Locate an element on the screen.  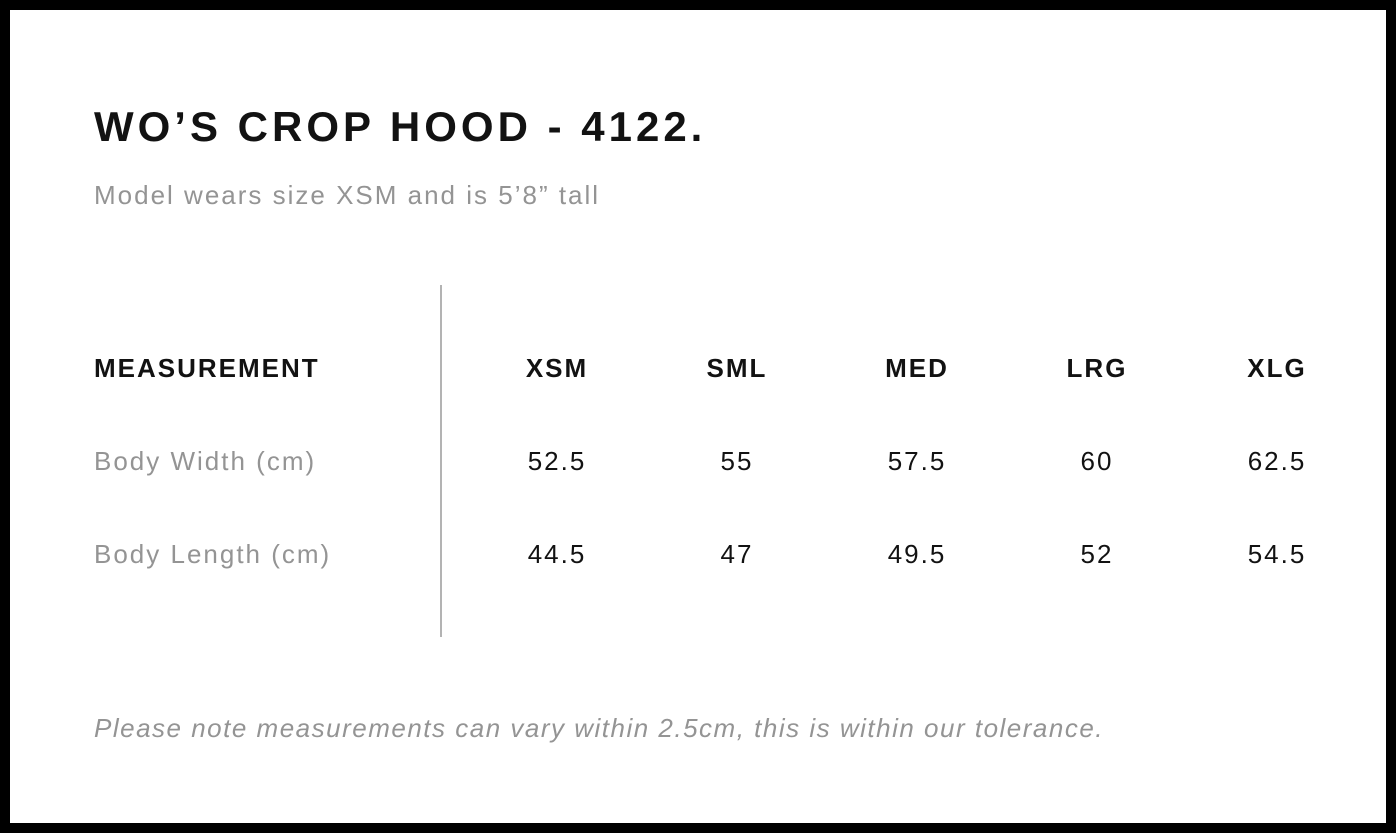
table-header-row: MEASUREMENT XSM SML MED LRG XLG is located at coordinates (730, 367).